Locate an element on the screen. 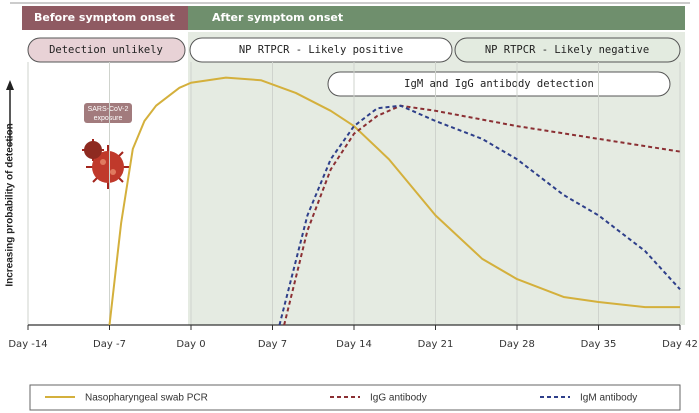 This screenshot has height=413, width=699. phase-label: After symptom onset is located at coordinates (277, 17).